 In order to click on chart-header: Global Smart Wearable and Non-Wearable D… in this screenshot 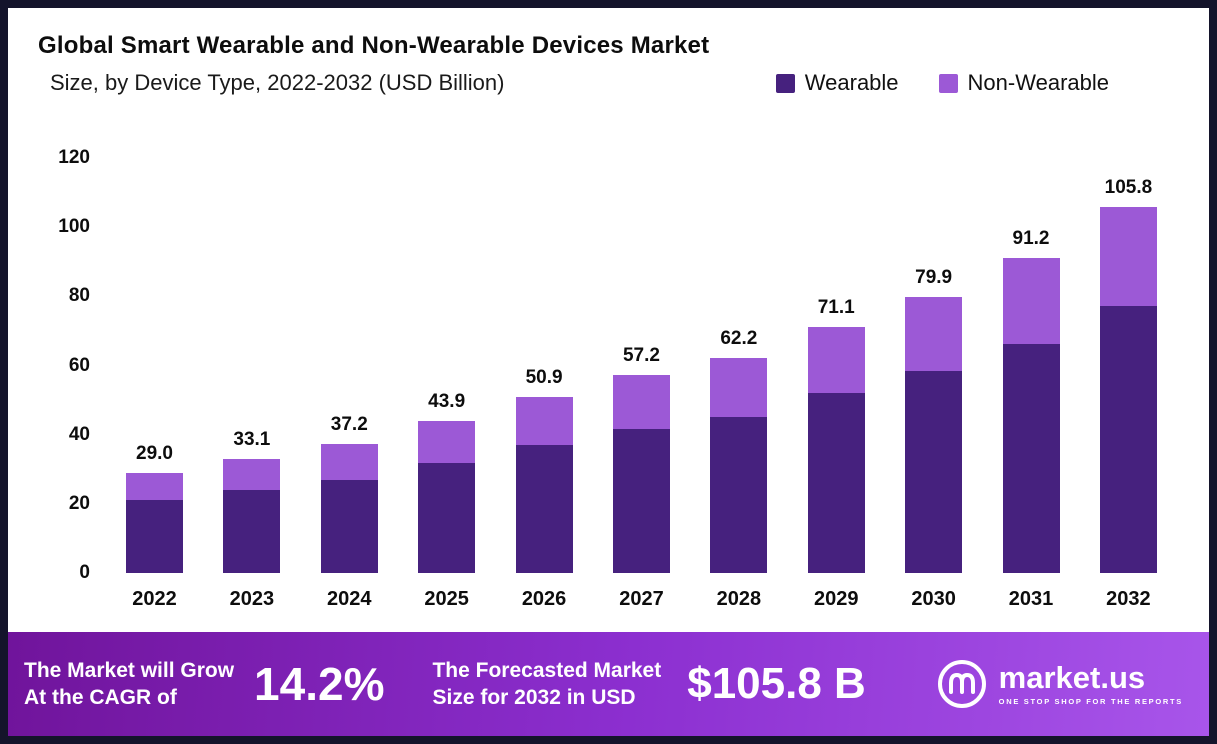, I will do `click(608, 52)`.